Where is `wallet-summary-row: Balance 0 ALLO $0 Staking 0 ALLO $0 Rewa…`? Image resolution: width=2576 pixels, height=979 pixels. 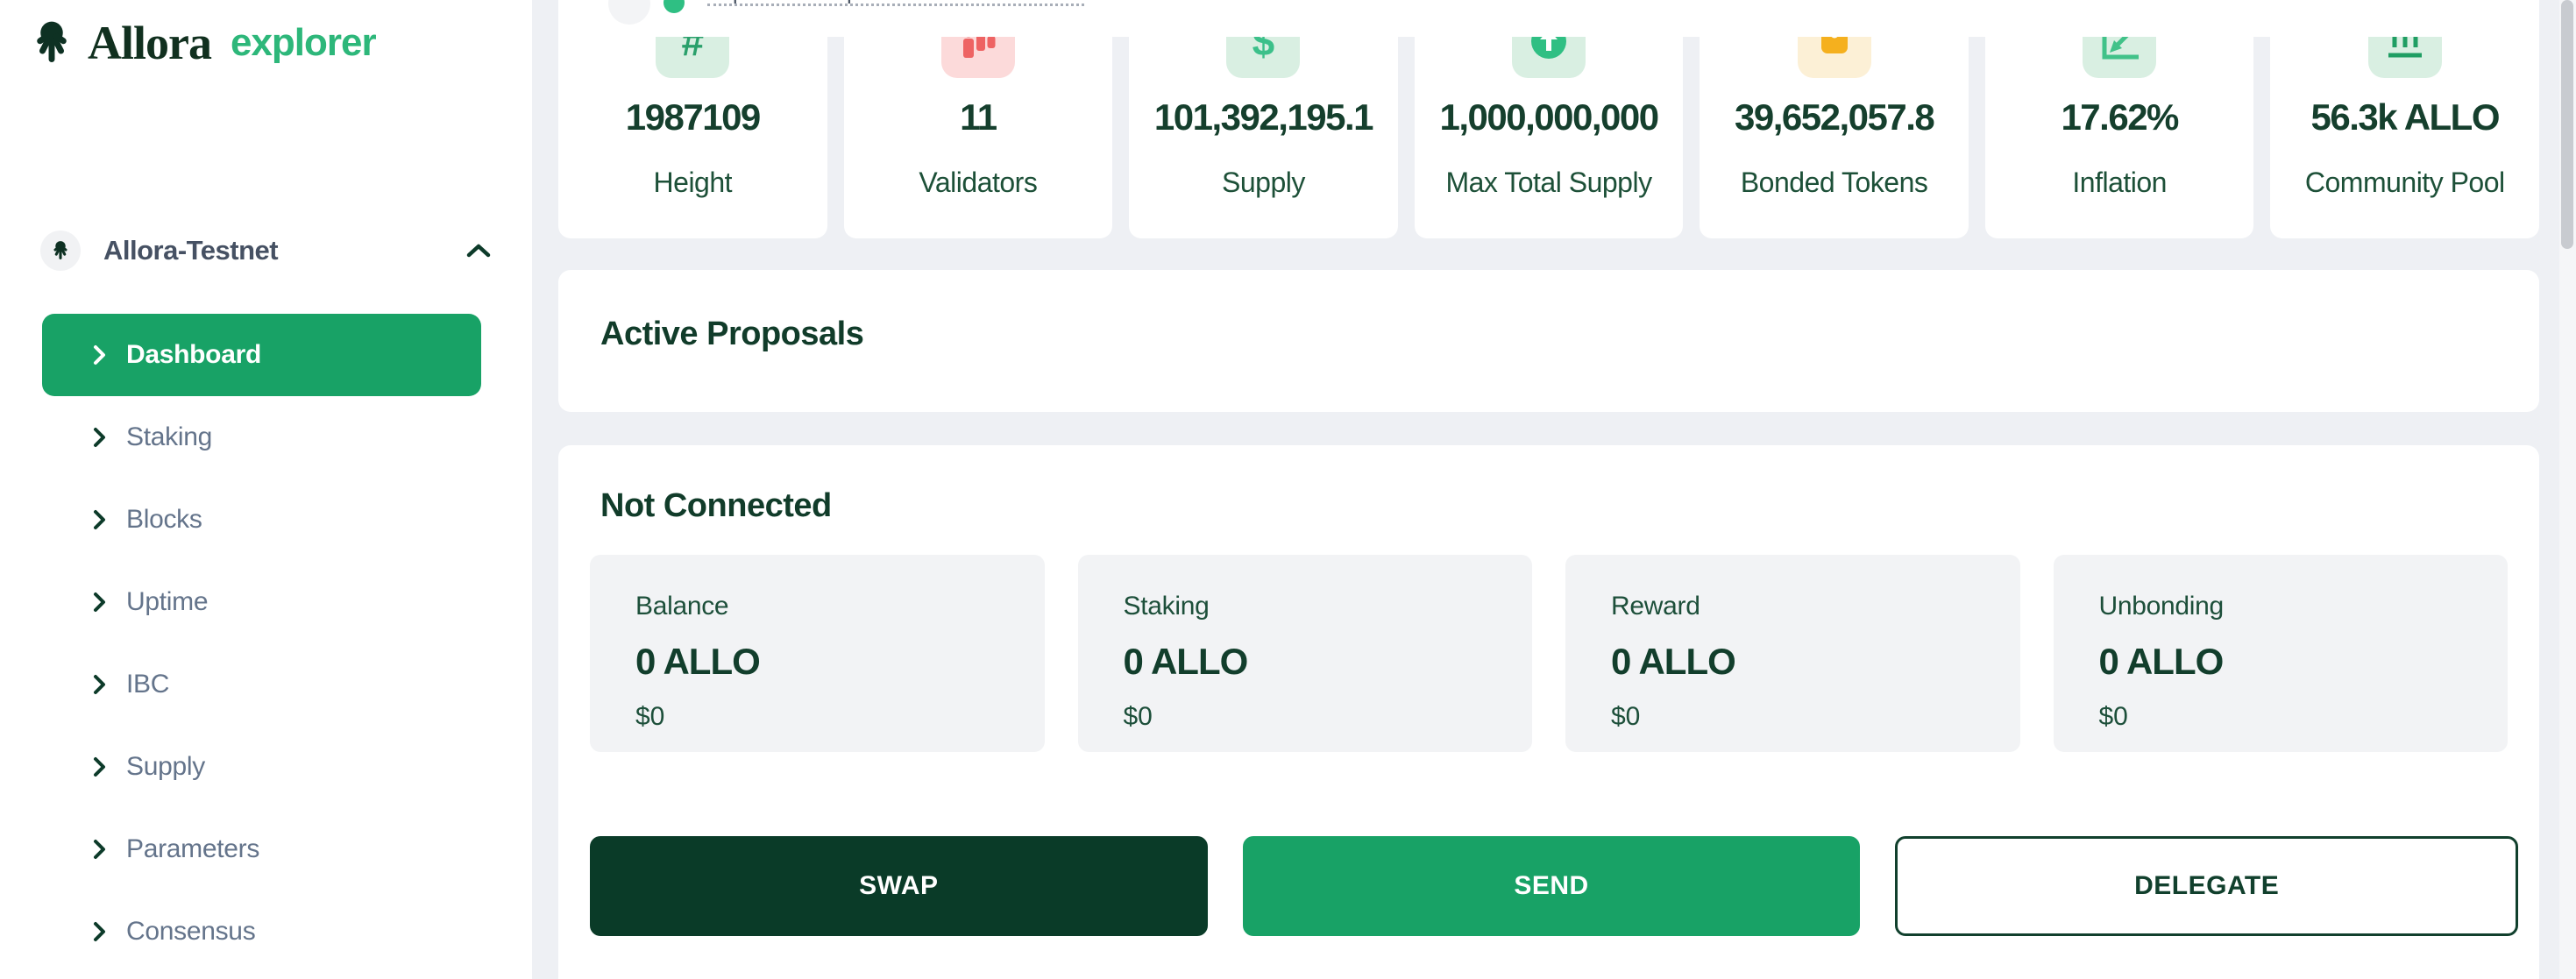 wallet-summary-row: Balance 0 ALLO $0 Staking 0 ALLO $0 Rewa… is located at coordinates (1549, 654).